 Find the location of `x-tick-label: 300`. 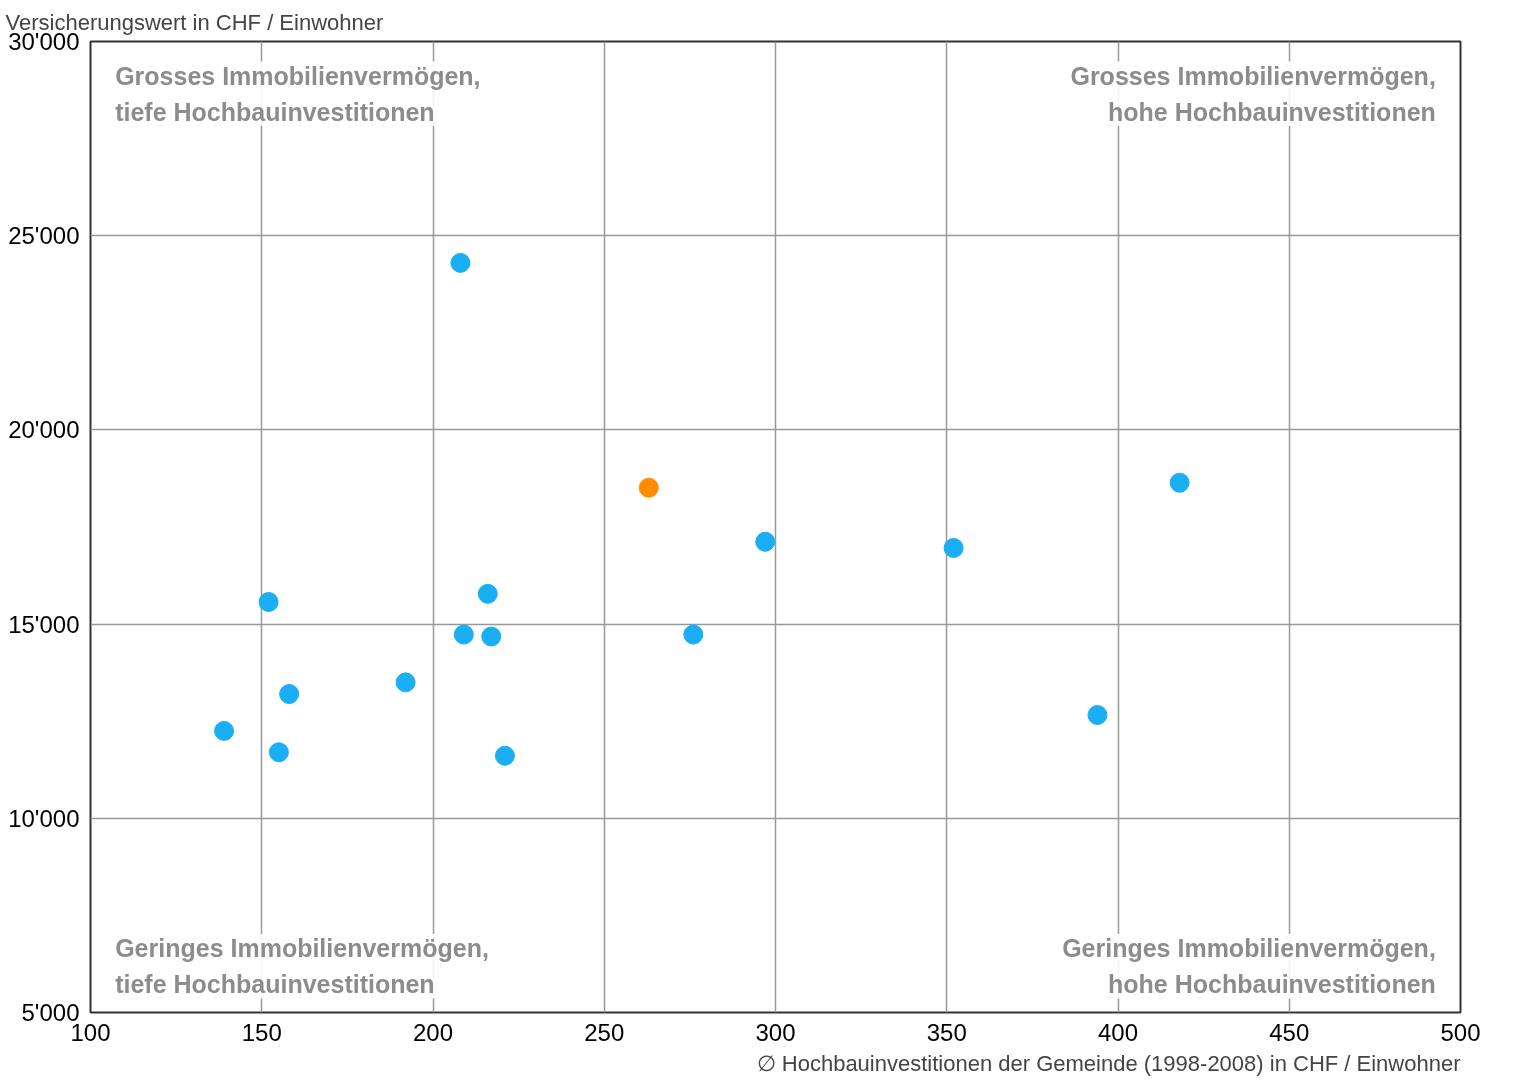

x-tick-label: 300 is located at coordinates (775, 1032).